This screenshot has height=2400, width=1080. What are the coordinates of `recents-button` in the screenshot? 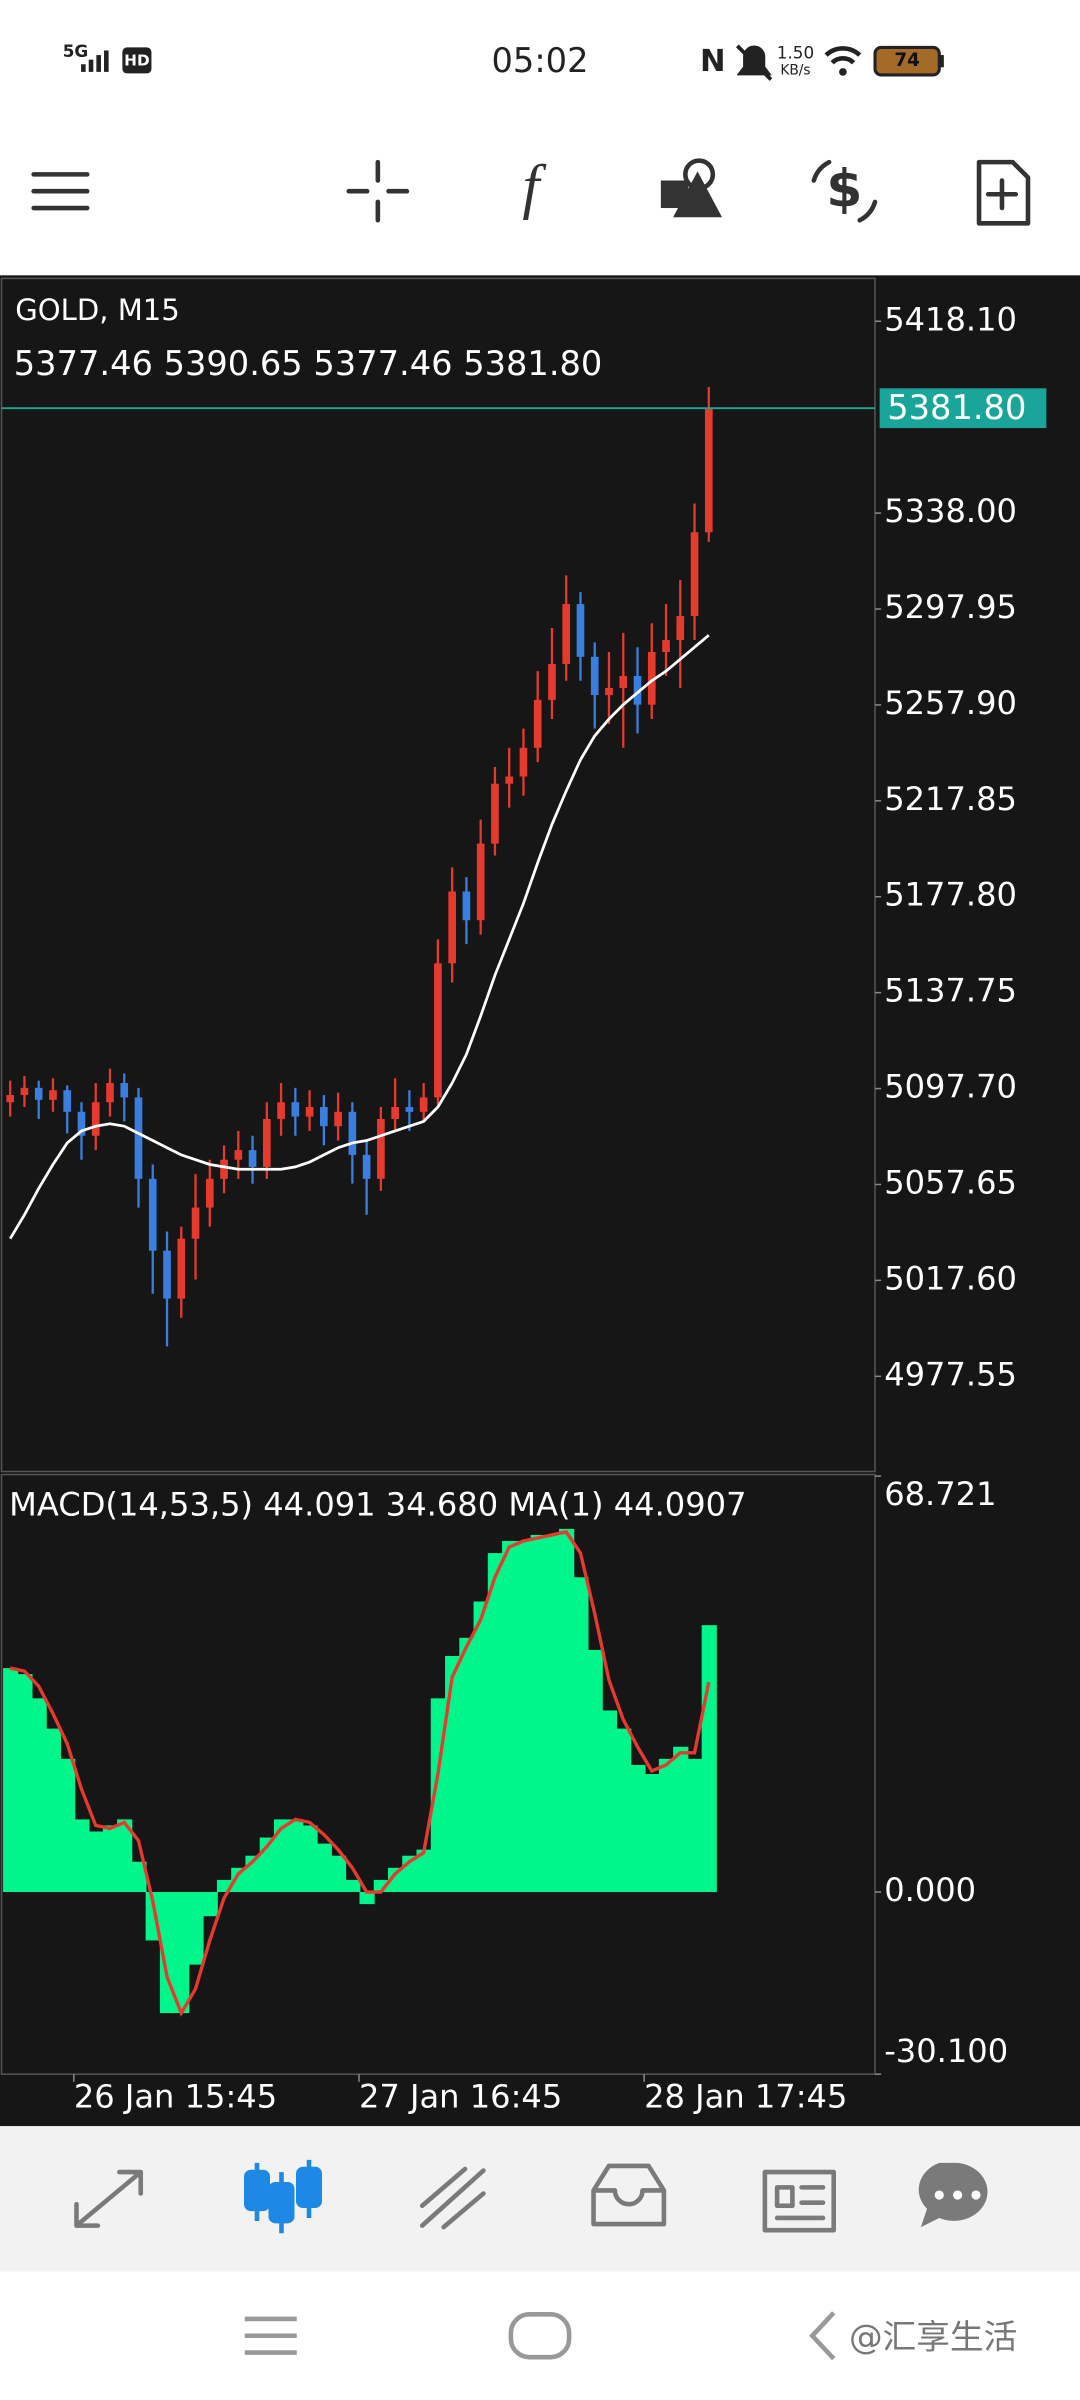 It's located at (270, 2335).